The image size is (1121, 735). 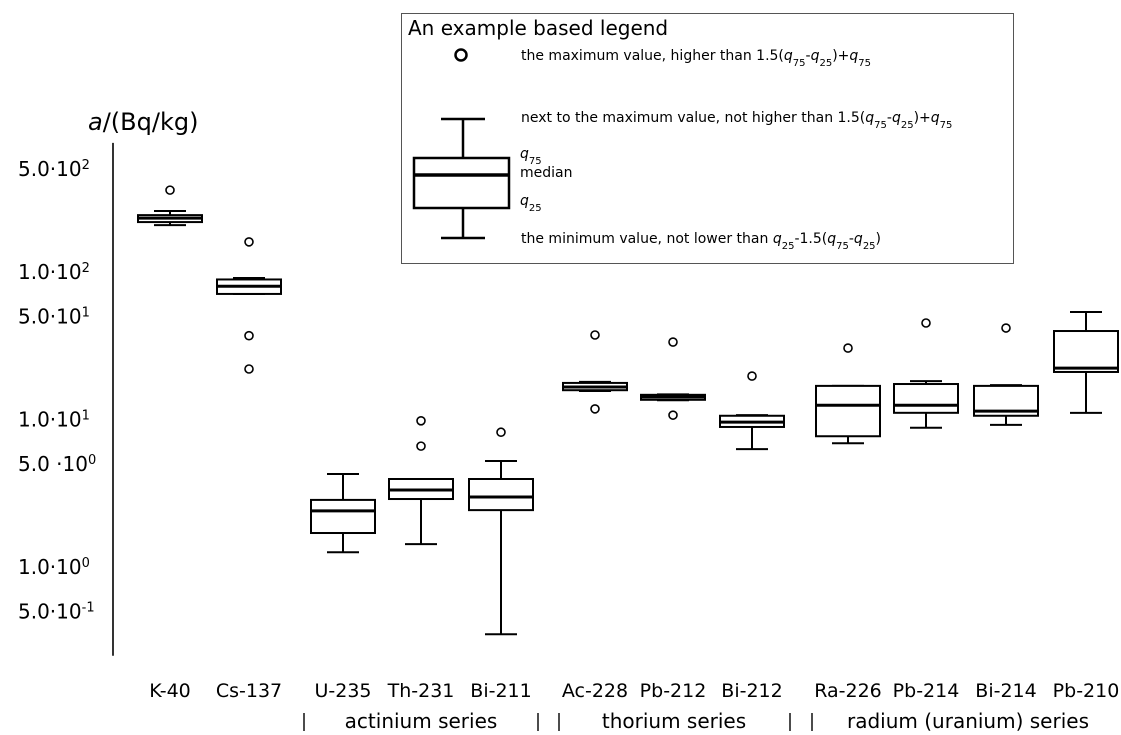 What do you see at coordinates (53, 464) in the screenshot?
I see `y-tick-mantissa: 5.0 ·10` at bounding box center [53, 464].